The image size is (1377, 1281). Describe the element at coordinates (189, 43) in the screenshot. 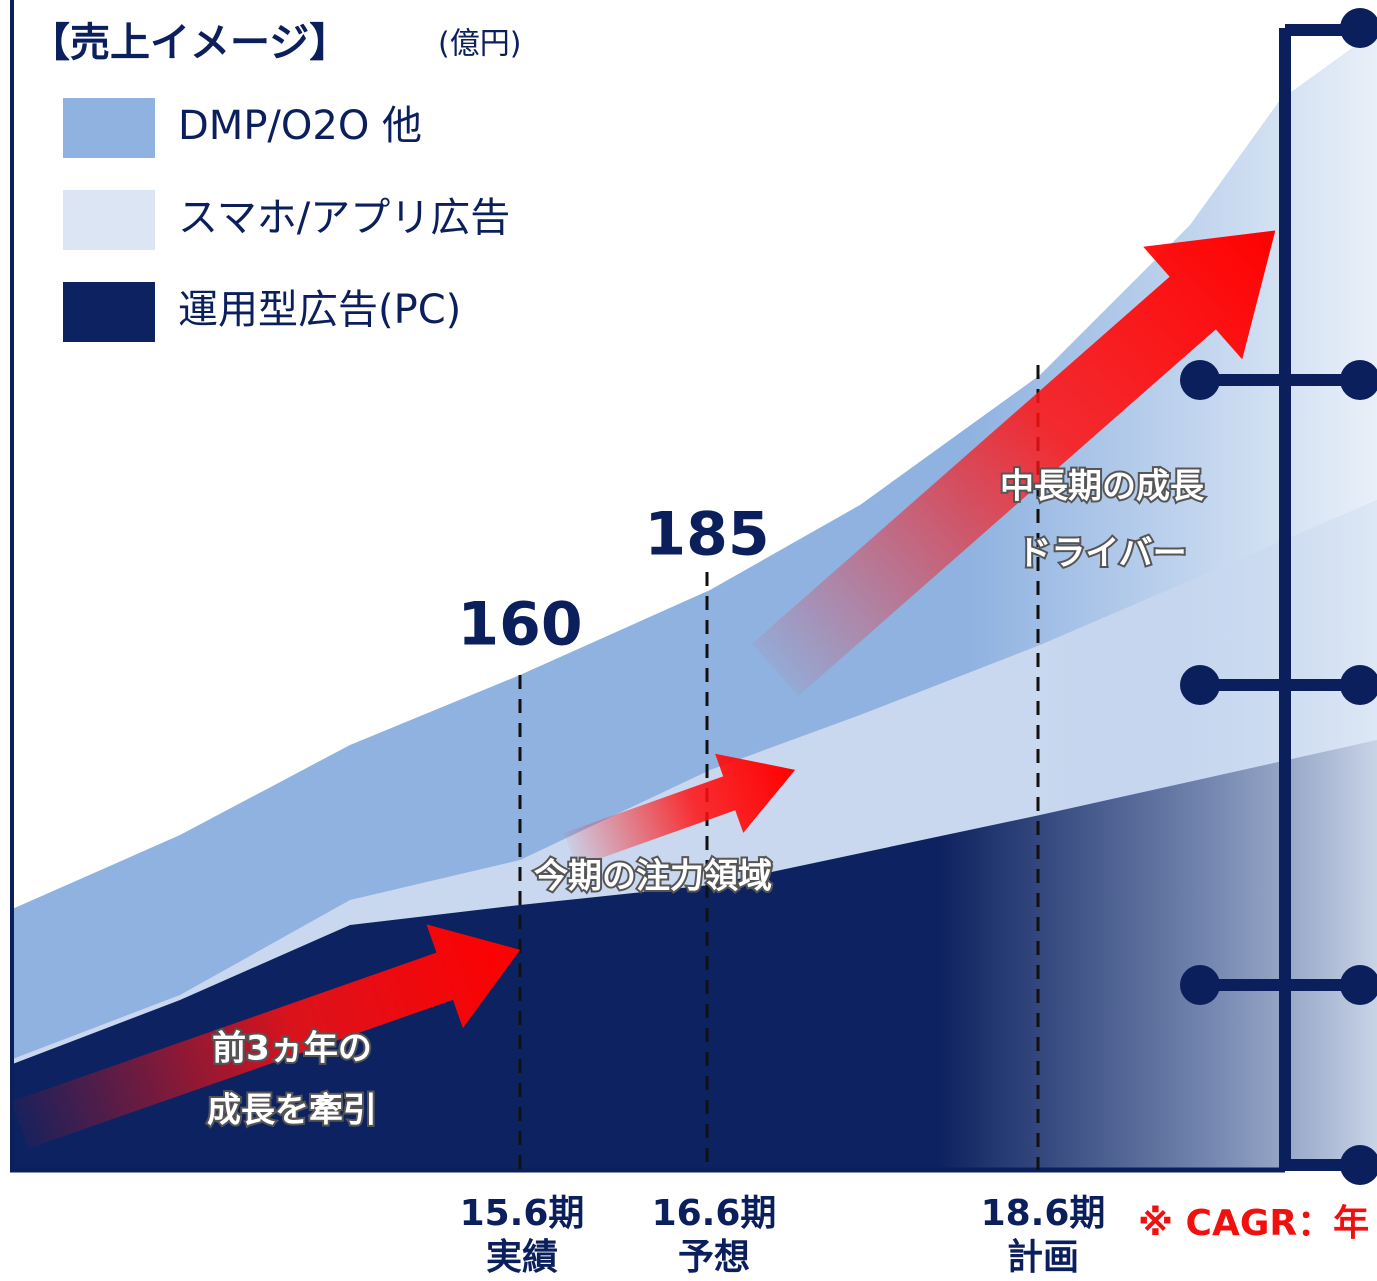

I see `title: 【売上イメージ】` at that location.